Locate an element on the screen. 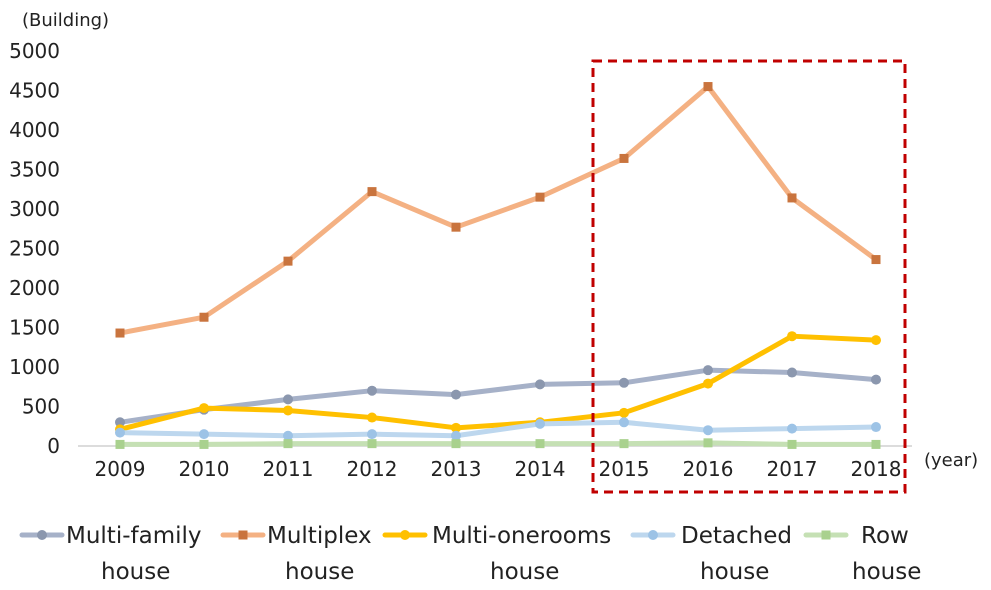 This screenshot has width=991, height=590. legend-label: Multiplex is located at coordinates (319, 536).